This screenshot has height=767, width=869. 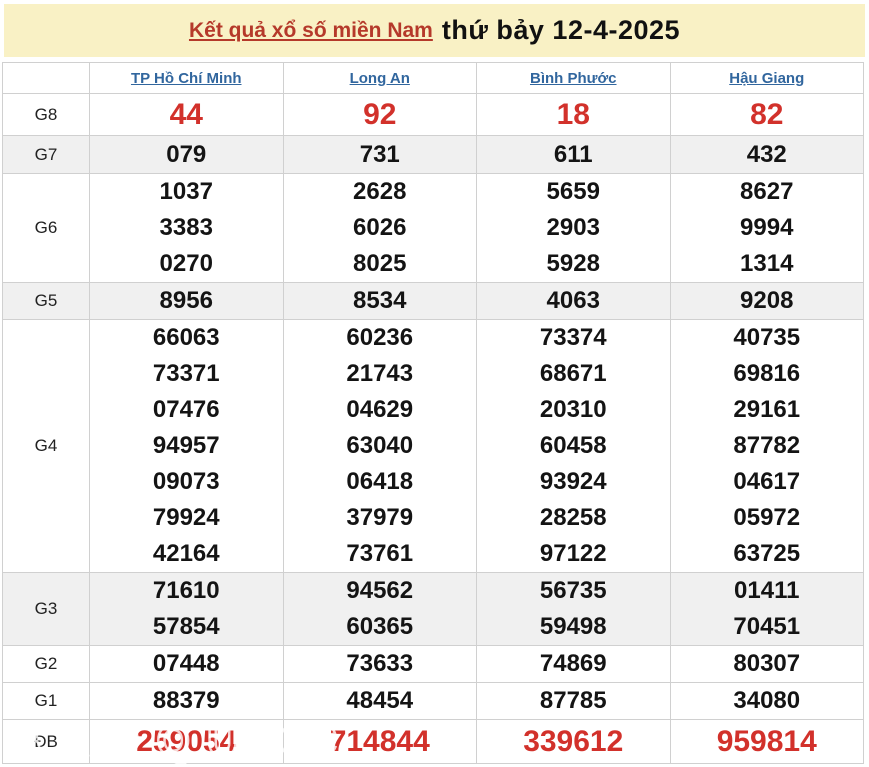 I want to click on result-cell: 079, so click(x=186, y=154).